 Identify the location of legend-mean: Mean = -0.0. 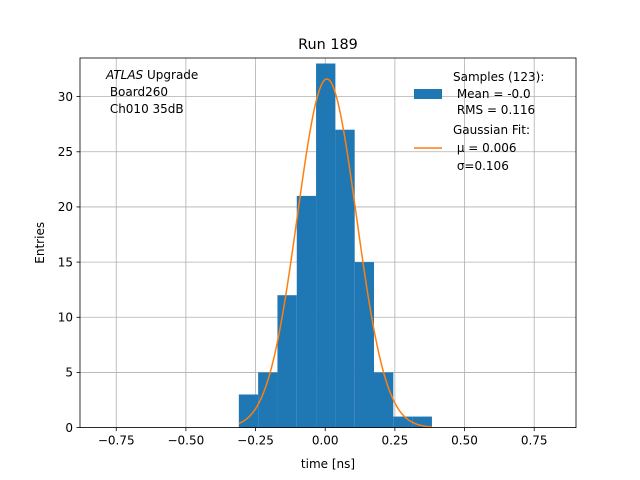
(492, 94).